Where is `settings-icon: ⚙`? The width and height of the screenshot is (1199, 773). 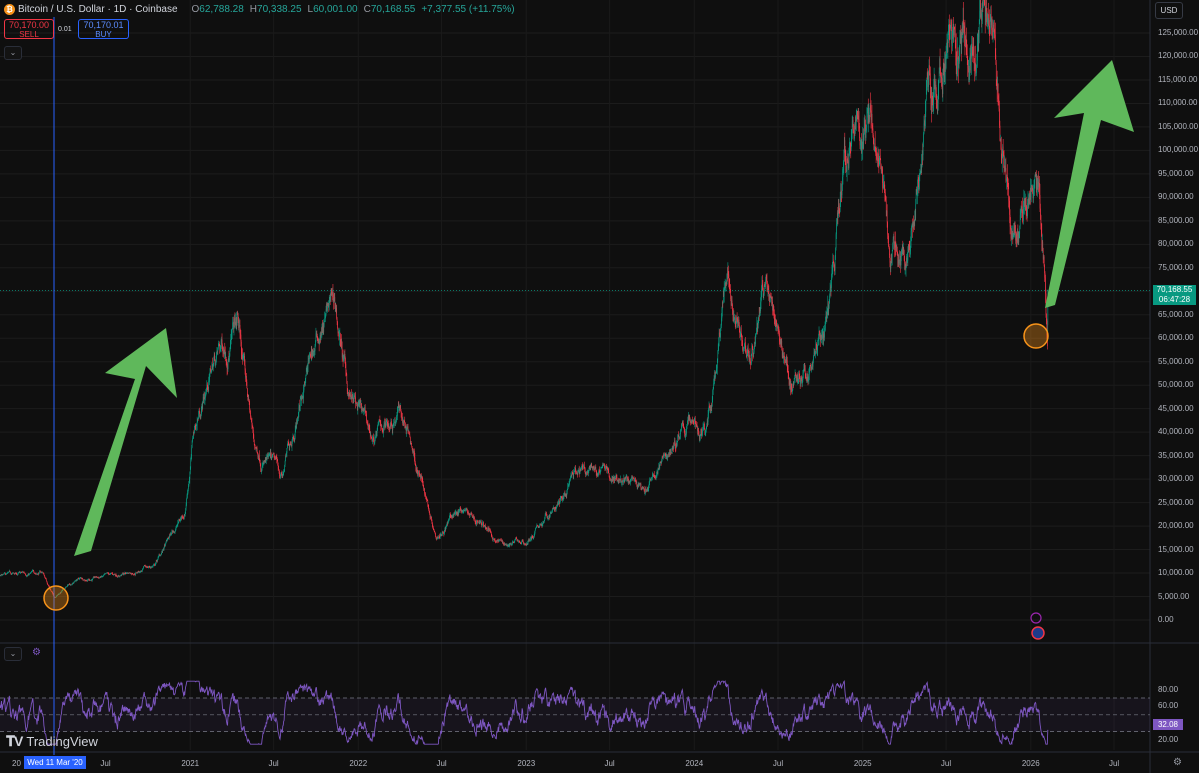 settings-icon: ⚙ is located at coordinates (1177, 762).